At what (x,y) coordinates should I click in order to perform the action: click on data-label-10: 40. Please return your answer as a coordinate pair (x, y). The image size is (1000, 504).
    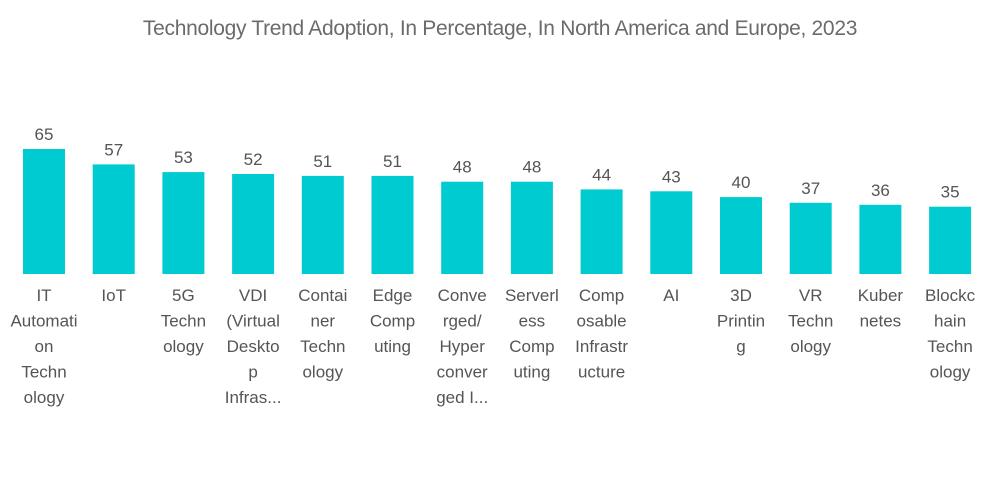
    Looking at the image, I should click on (741, 182).